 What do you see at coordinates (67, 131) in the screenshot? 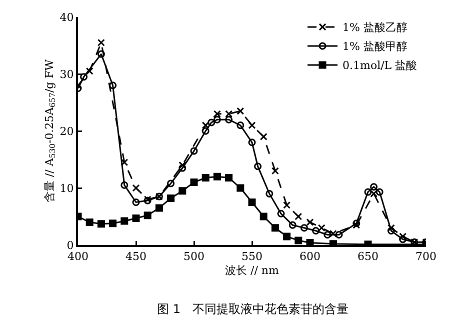
I see `y-tick-label: 20` at bounding box center [67, 131].